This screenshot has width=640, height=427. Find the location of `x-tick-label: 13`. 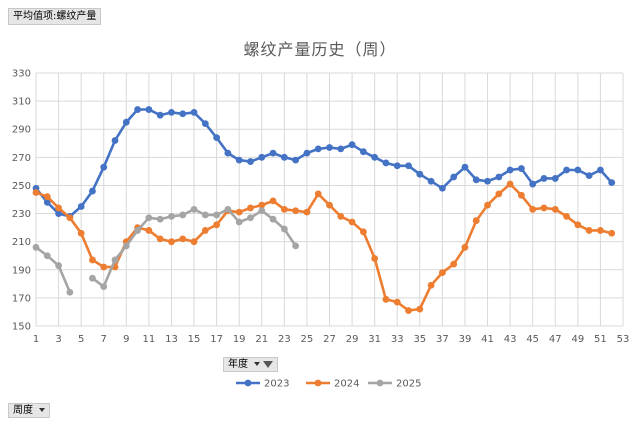

x-tick-label: 13 is located at coordinates (171, 339).